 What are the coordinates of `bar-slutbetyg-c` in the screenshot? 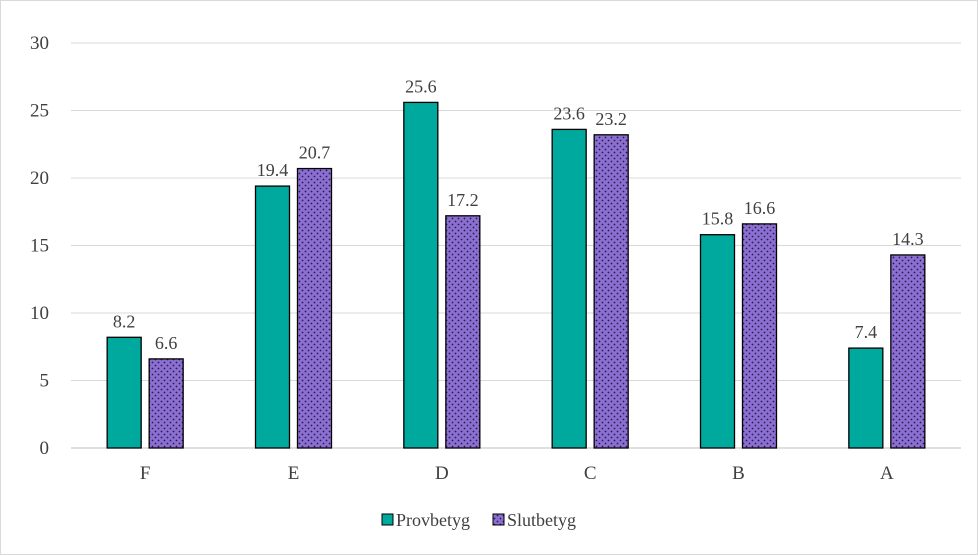 It's located at (611, 291).